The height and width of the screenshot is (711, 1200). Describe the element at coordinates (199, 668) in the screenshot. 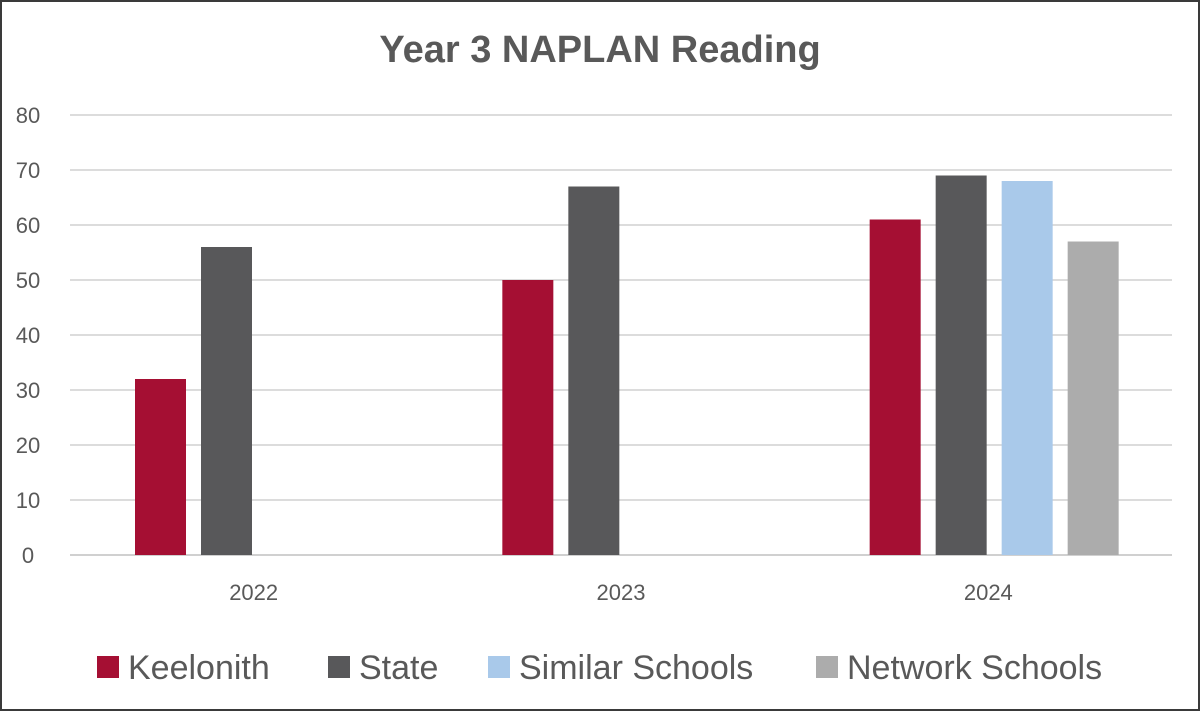

I see `legend-label: Keelonith` at that location.